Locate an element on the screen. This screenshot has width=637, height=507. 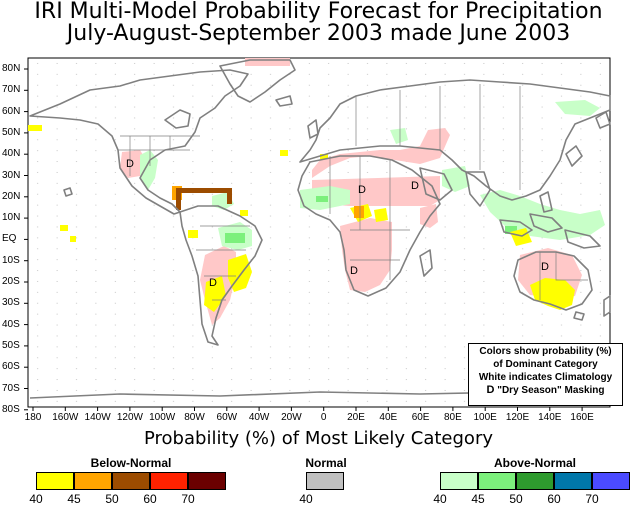
above-normal-swatch-value: 70 is located at coordinates (592, 499).